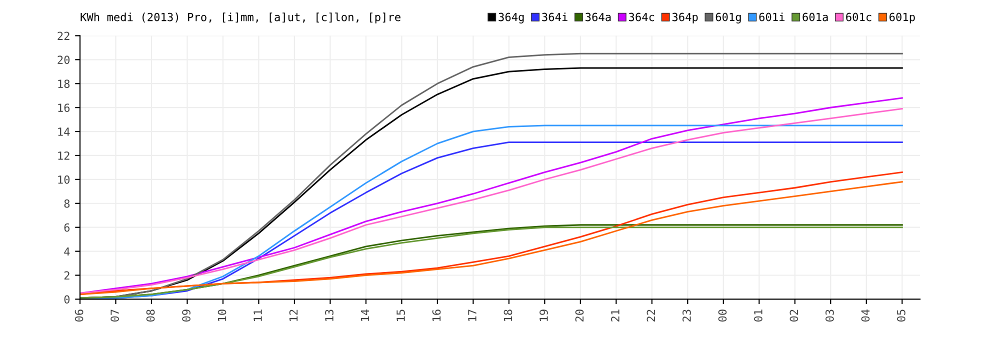 This screenshot has width=1000, height=340. What do you see at coordinates (511, 18) in the screenshot?
I see `legend-label: 364g` at bounding box center [511, 18].